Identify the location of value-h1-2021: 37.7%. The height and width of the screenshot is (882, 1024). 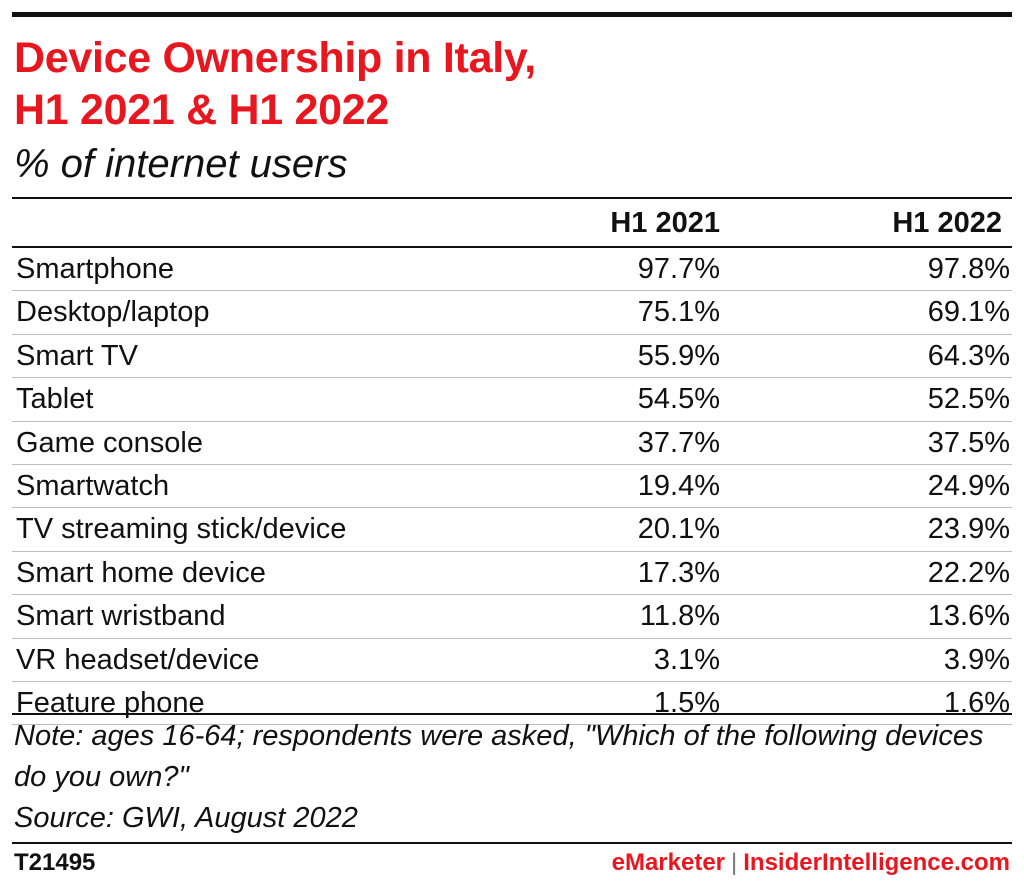
(678, 442).